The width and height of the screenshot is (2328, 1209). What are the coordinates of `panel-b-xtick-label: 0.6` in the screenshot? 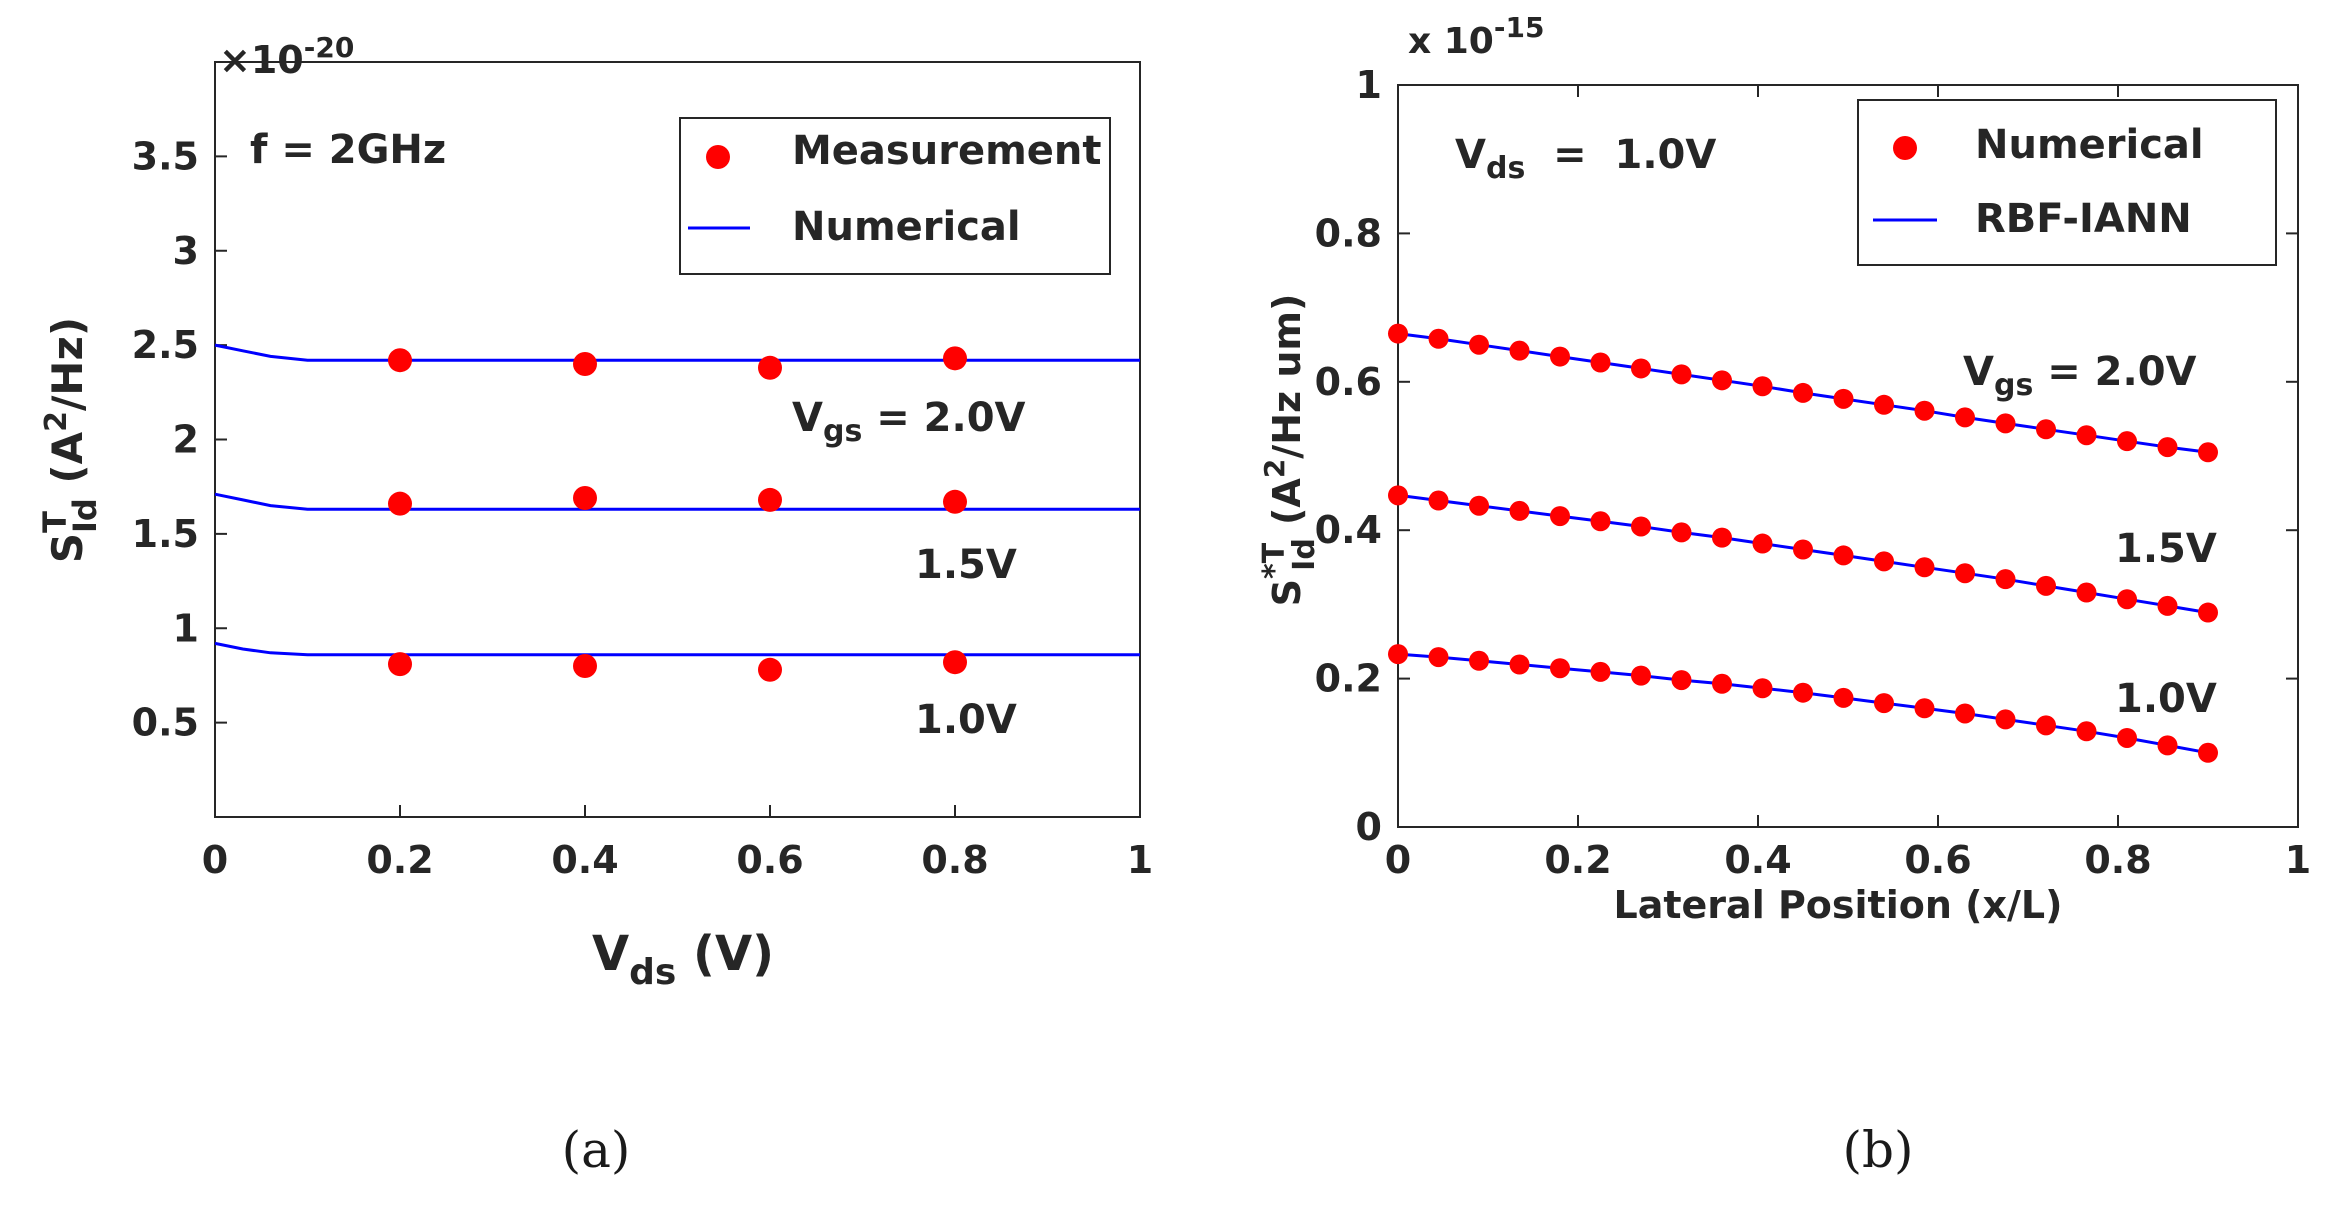 It's located at (1937, 860).